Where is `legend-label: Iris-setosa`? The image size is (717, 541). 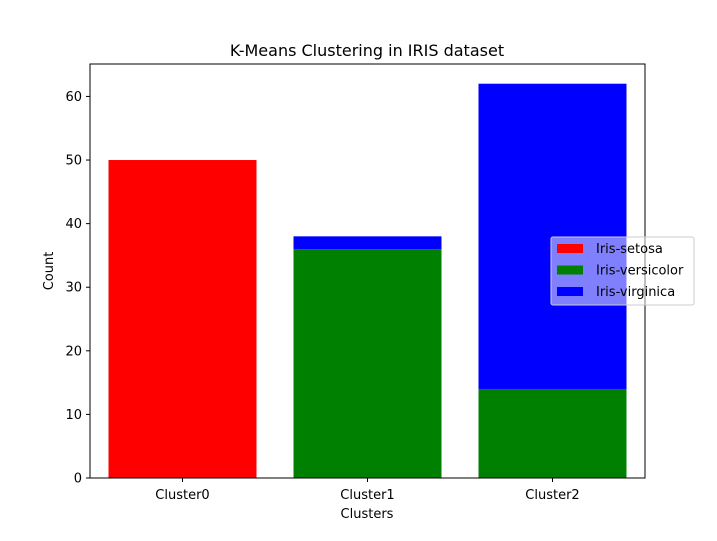 legend-label: Iris-setosa is located at coordinates (629, 249).